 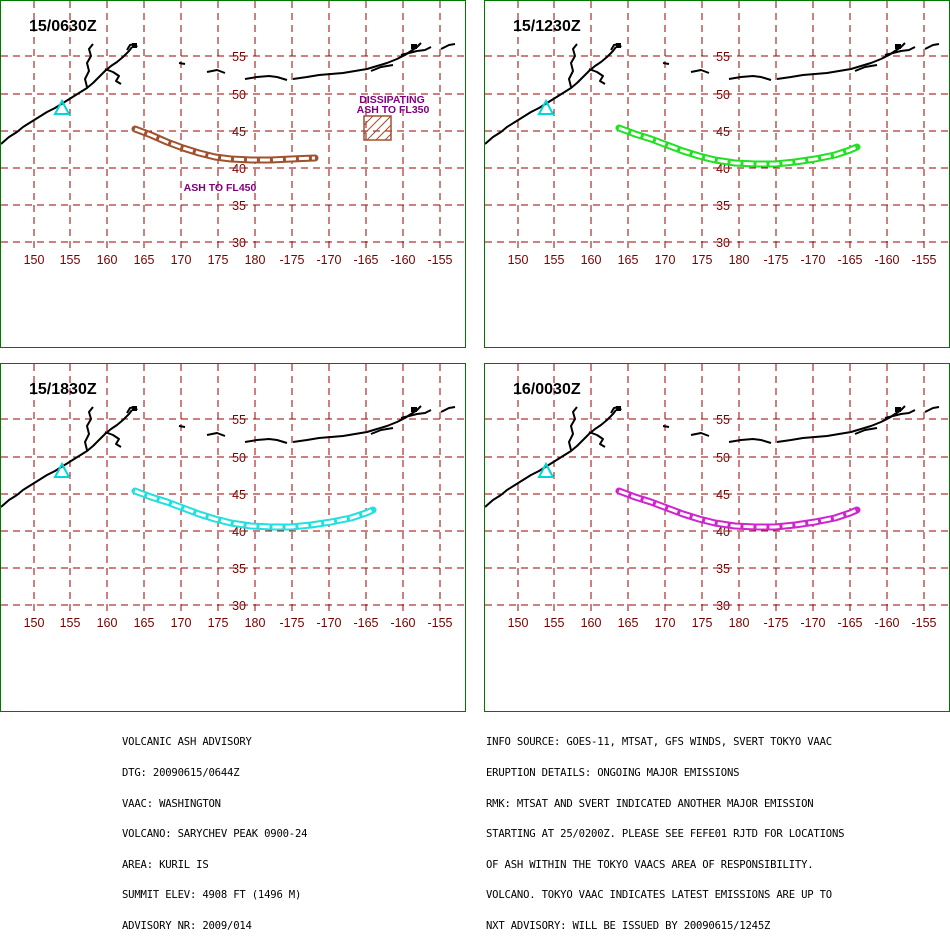 I want to click on panel-title: 16/0030Z, so click(x=547, y=389).